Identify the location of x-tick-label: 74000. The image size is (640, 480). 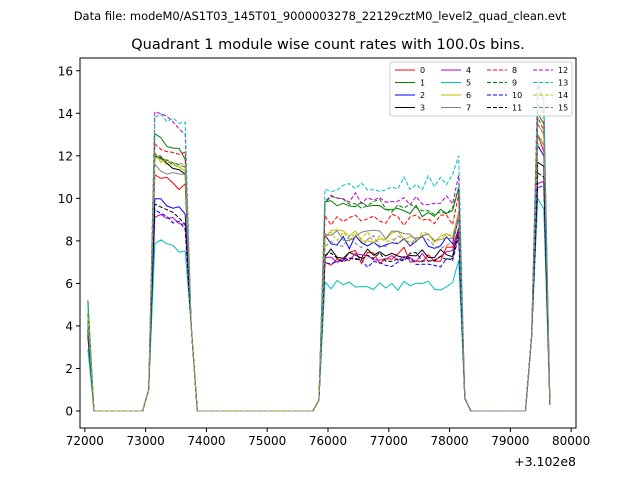
(206, 441).